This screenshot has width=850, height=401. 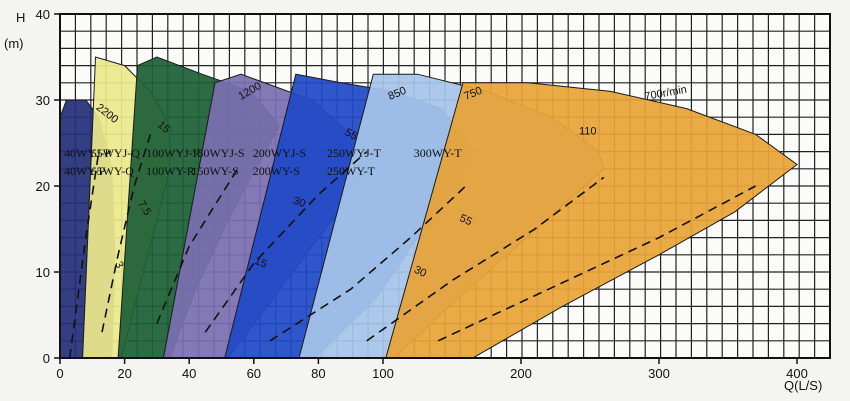 What do you see at coordinates (43, 14) in the screenshot?
I see `y-tick-label: 40` at bounding box center [43, 14].